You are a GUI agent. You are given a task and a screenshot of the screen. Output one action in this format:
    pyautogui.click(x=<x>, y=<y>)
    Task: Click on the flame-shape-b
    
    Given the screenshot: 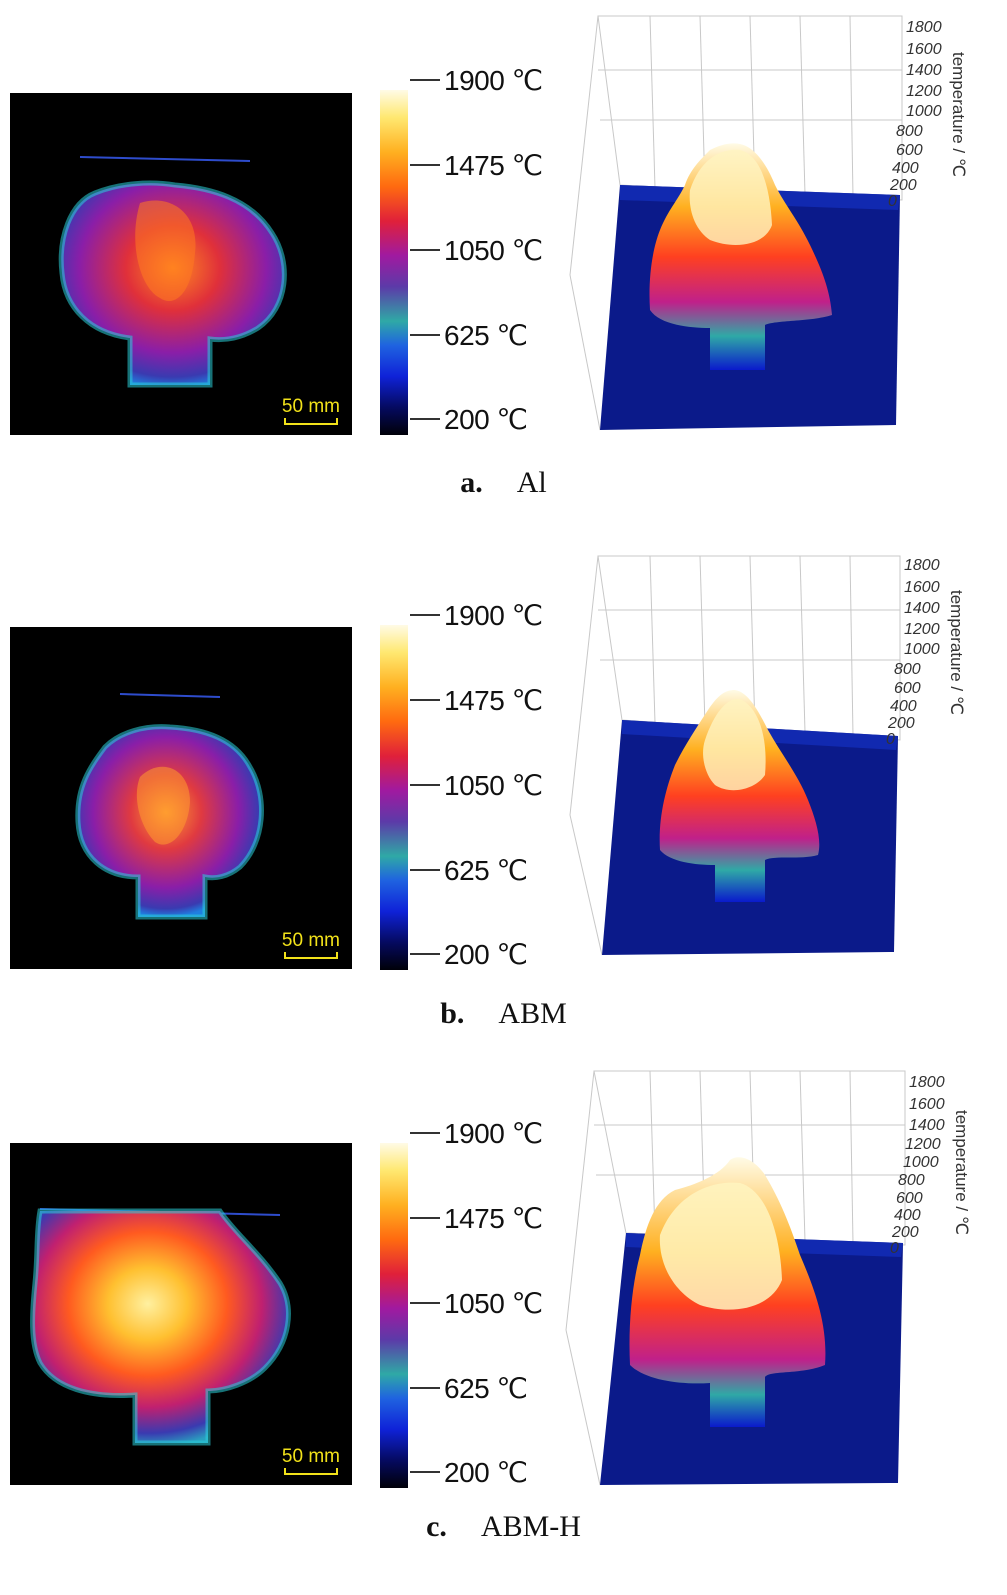 What is the action you would take?
    pyautogui.click(x=169, y=806)
    